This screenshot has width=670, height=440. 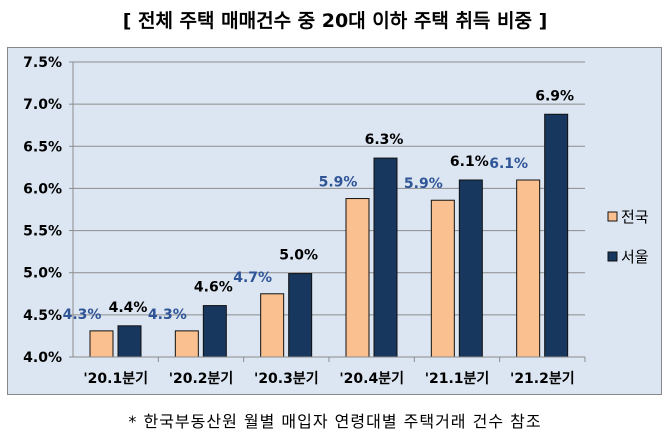 I want to click on x-tick-label: '20.1분기, so click(x=115, y=379).